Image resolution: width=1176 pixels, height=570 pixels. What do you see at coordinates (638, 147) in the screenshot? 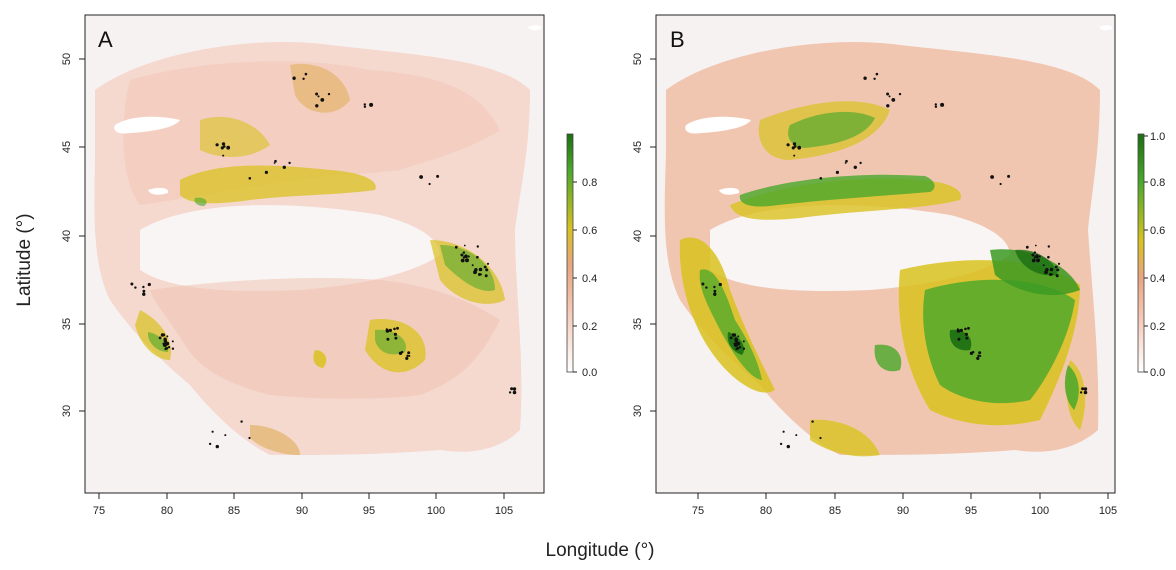
I see `y-tick-label: 45` at bounding box center [638, 147].